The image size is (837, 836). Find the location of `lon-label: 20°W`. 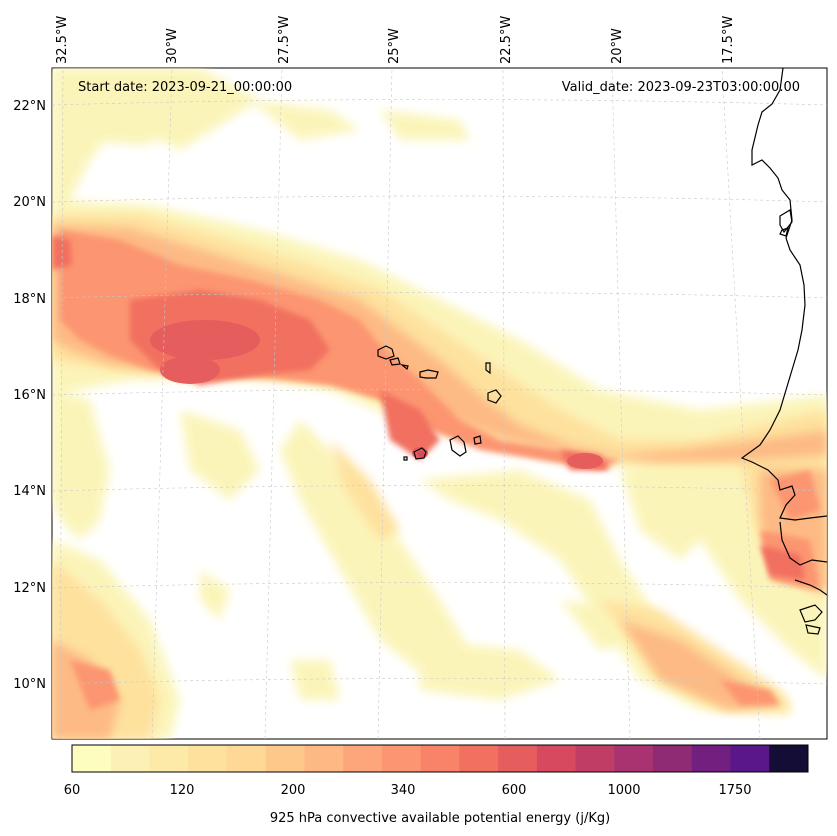

lon-label: 20°W is located at coordinates (617, 46).